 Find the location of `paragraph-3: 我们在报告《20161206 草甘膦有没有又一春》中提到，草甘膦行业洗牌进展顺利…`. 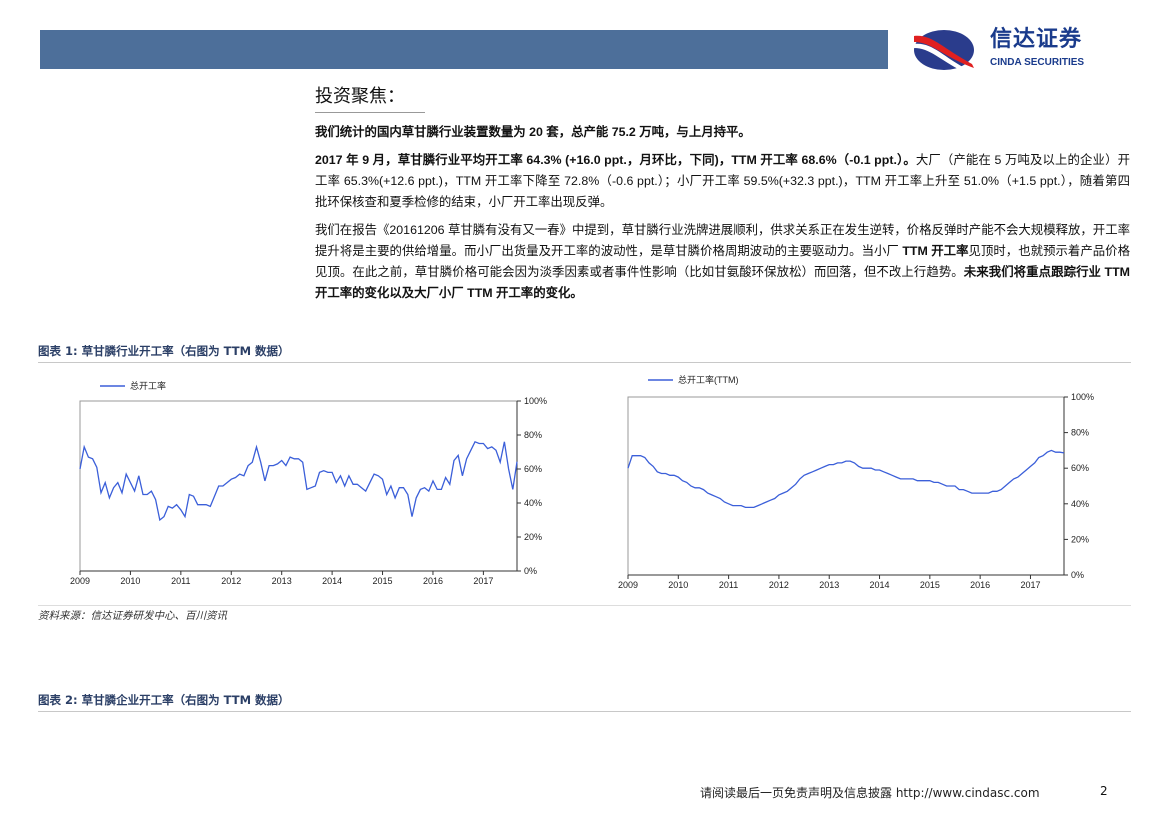

paragraph-3: 我们在报告《20161206 草甘膦有没有又一春》中提到，草甘膦行业洗牌进展顺利… is located at coordinates (722, 262).